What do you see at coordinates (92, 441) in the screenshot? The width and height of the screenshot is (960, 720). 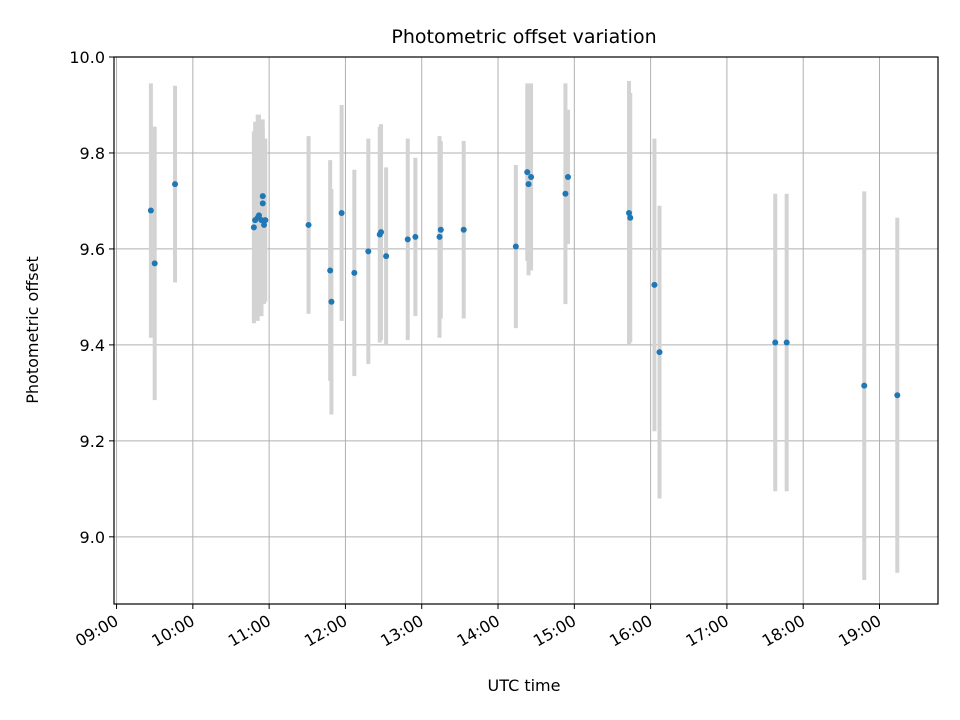 I see `y-tick-label: 9.2` at bounding box center [92, 441].